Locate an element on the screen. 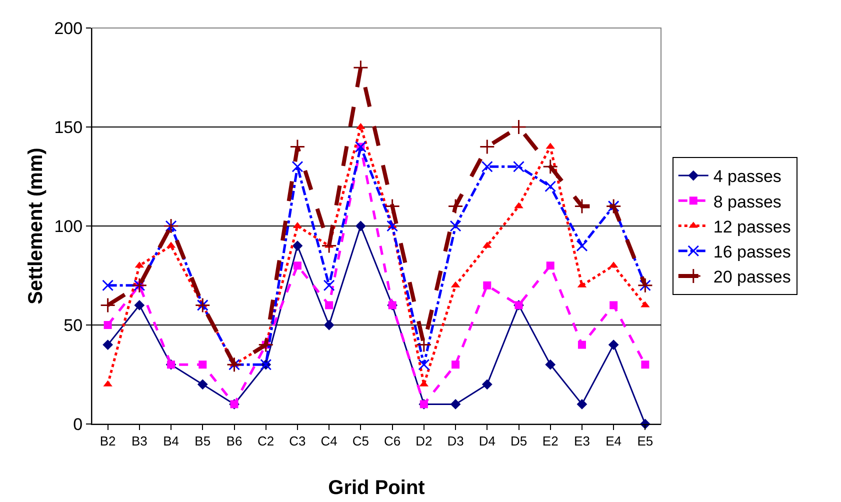 The width and height of the screenshot is (841, 502). x-tick-label: E5 is located at coordinates (645, 441).